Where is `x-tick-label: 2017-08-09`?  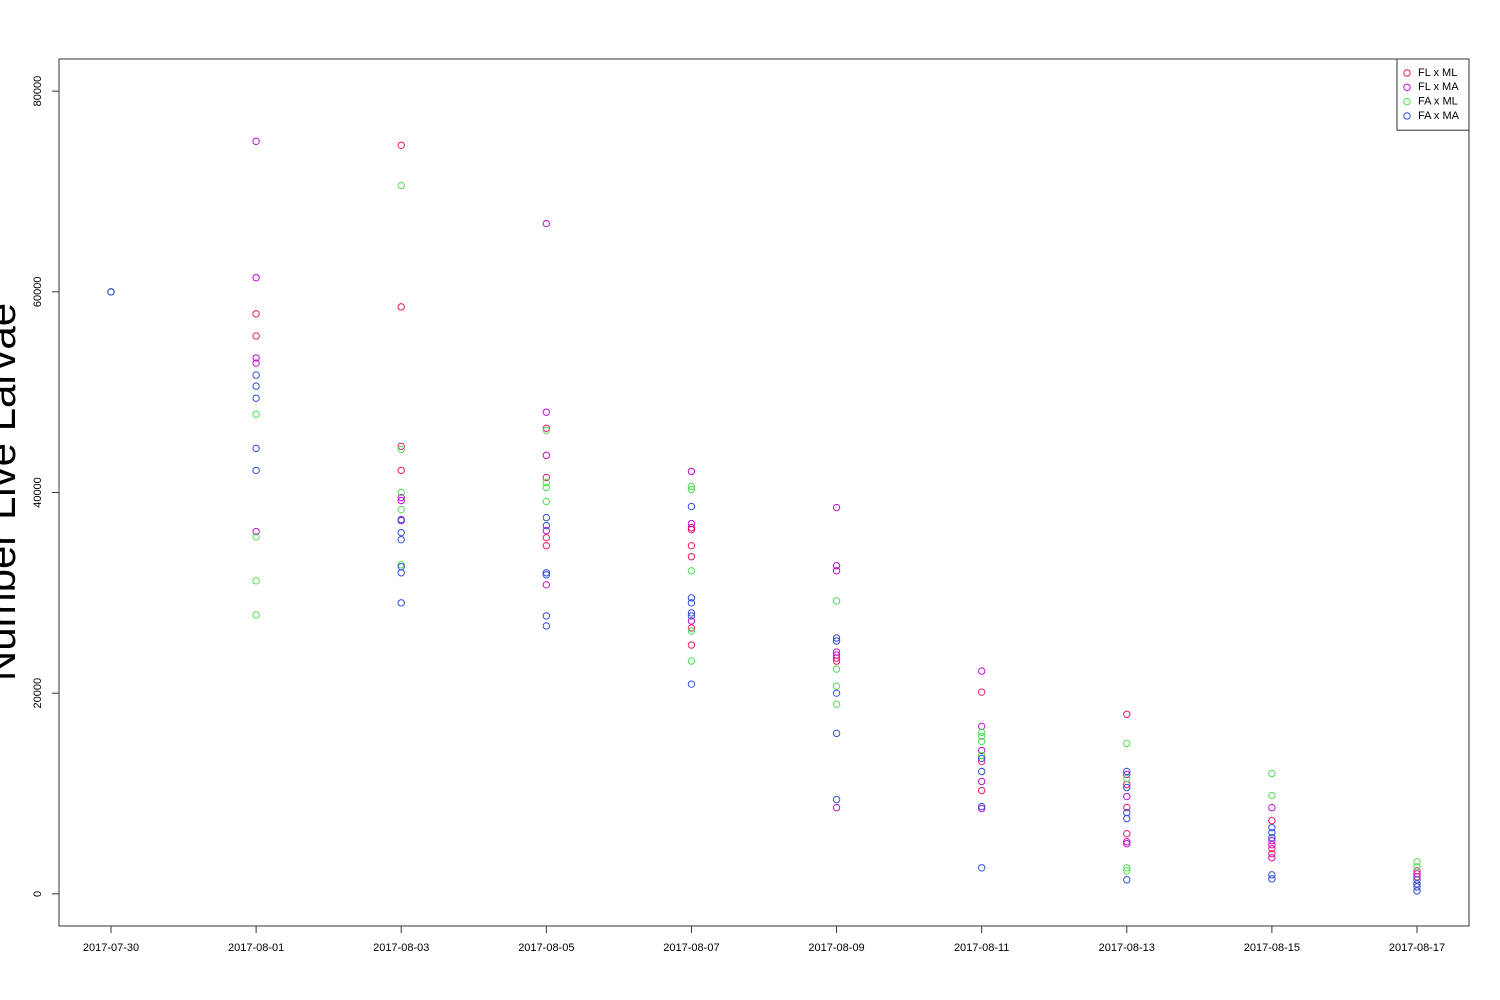 x-tick-label: 2017-08-09 is located at coordinates (836, 948).